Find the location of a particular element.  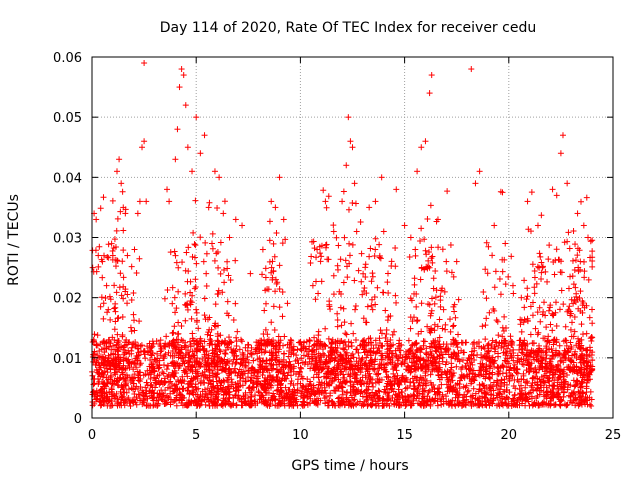

x-tick-label: 10 is located at coordinates (300, 435).